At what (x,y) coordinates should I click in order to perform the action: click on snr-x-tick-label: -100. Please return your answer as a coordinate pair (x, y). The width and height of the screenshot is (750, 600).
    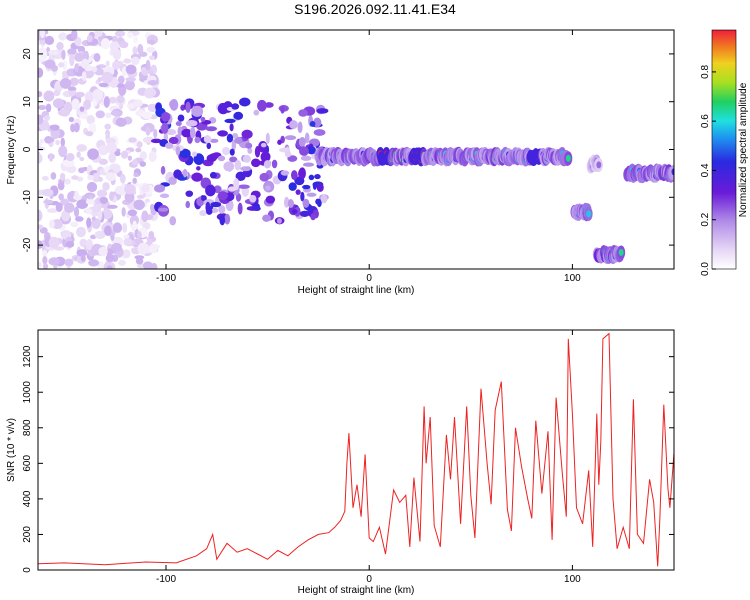
    Looking at the image, I should click on (166, 579).